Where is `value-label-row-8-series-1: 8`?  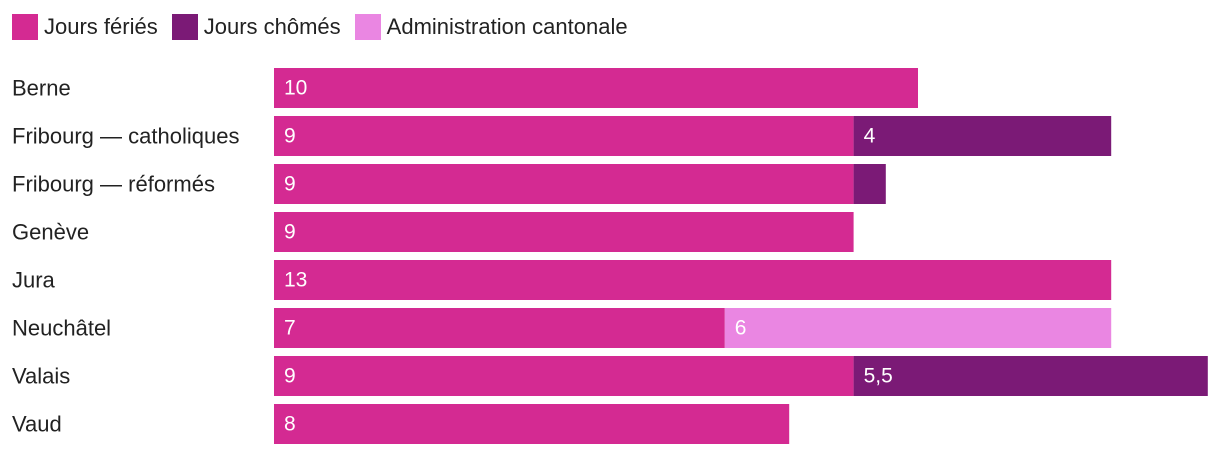 value-label-row-8-series-1: 8 is located at coordinates (290, 424).